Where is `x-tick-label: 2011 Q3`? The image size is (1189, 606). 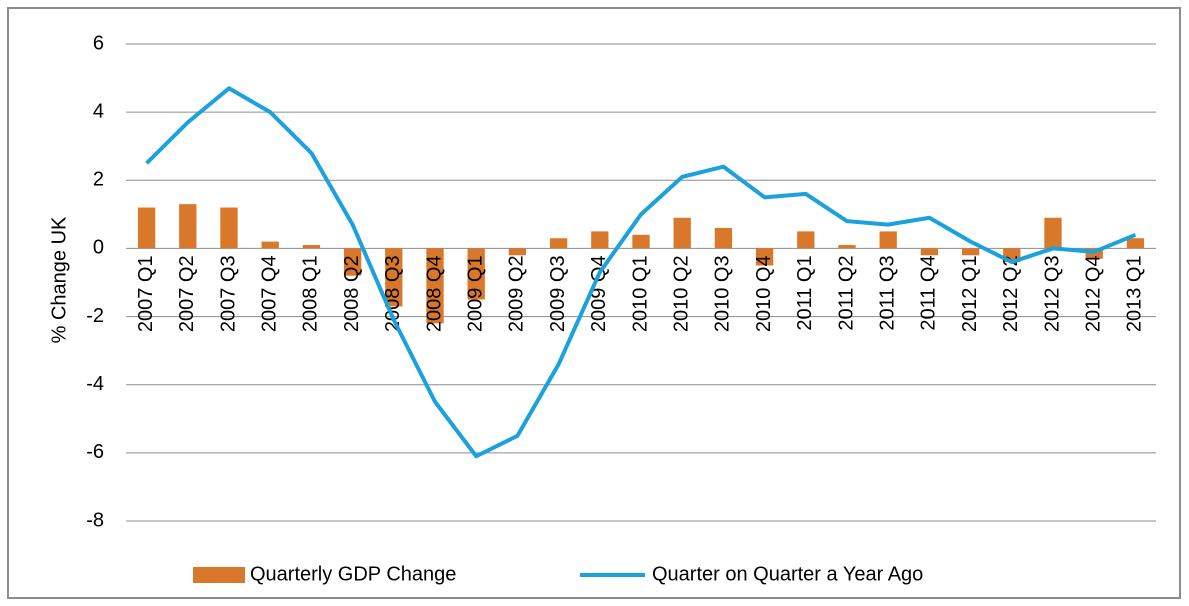
x-tick-label: 2011 Q3 is located at coordinates (887, 292).